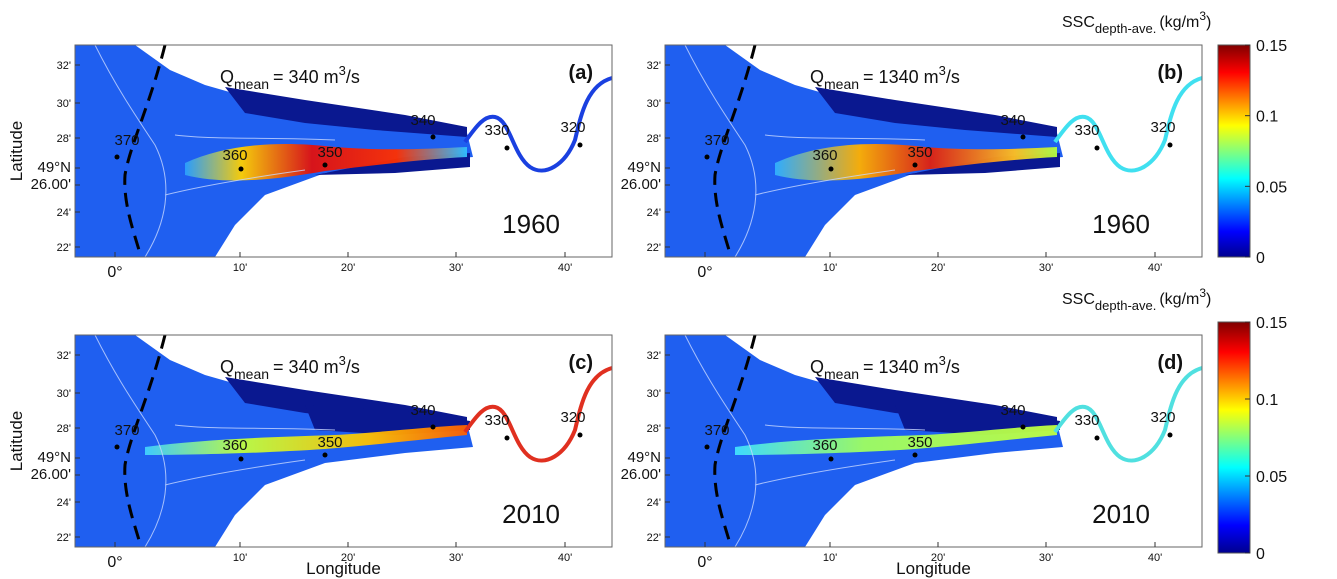  What do you see at coordinates (531, 224) in the screenshot?
I see `year-label: 1960` at bounding box center [531, 224].